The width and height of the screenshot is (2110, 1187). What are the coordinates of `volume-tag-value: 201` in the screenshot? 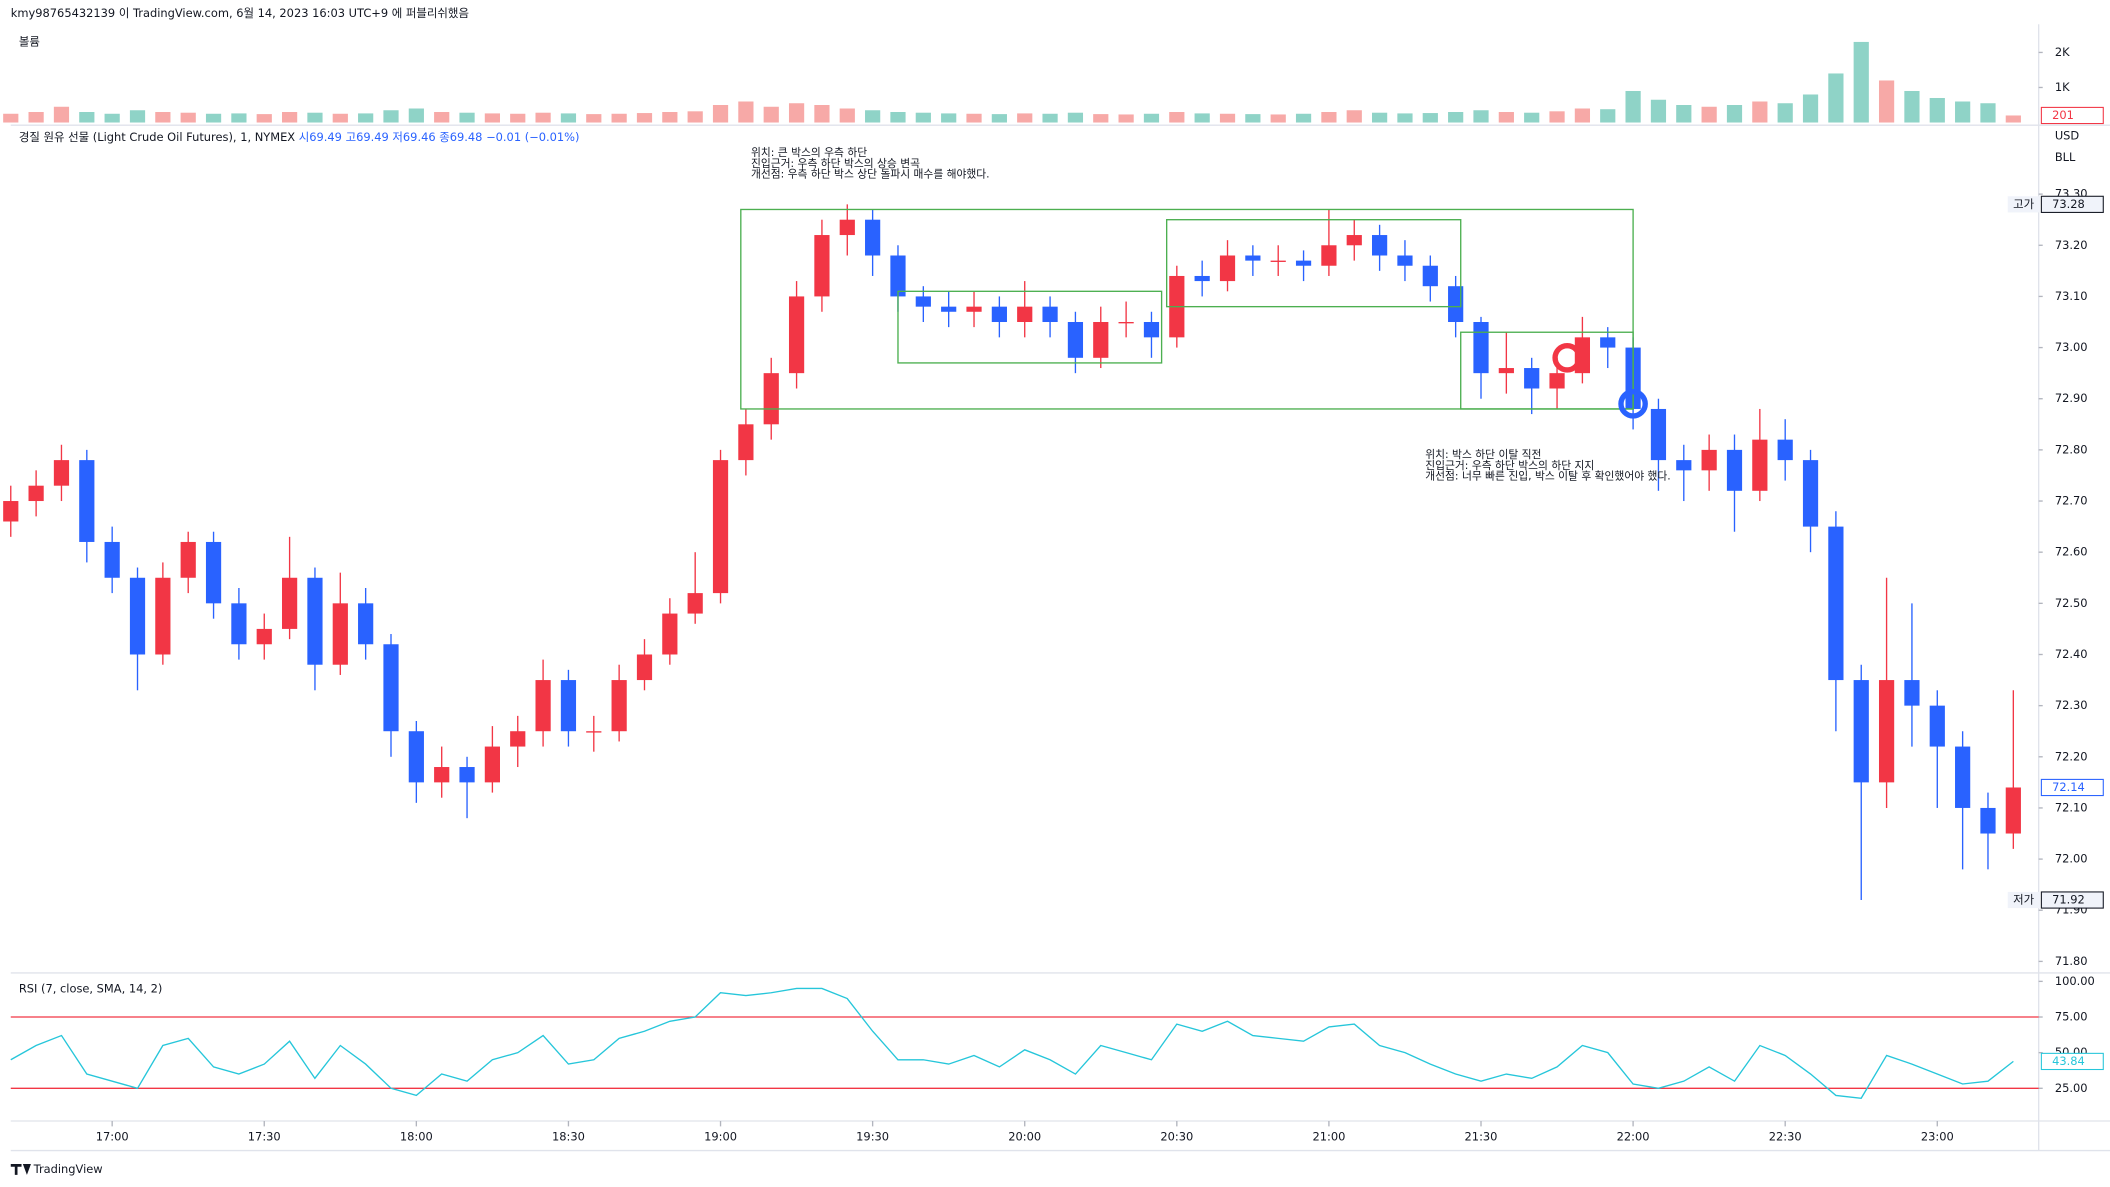 It's located at (2063, 115).